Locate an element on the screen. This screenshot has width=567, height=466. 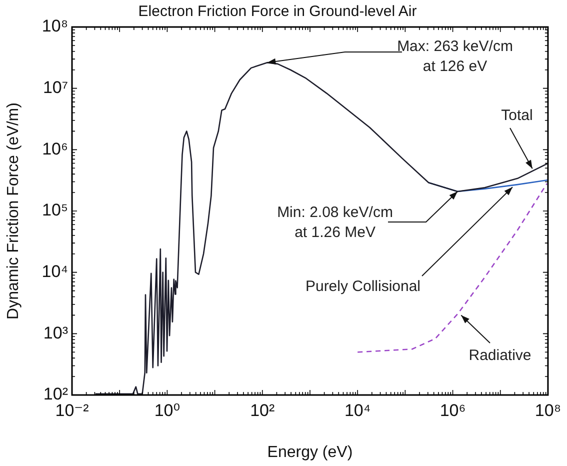
x-tick-label: 10⁰ is located at coordinates (167, 410).